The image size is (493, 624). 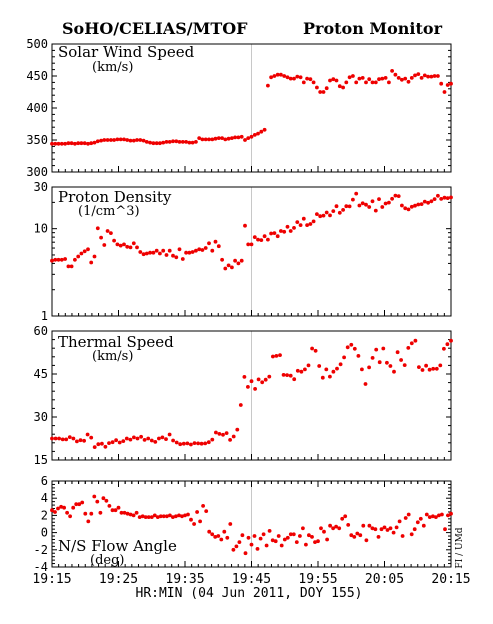 What do you see at coordinates (44, 533) in the screenshot?
I see `y-tick-label: 0` at bounding box center [44, 533].